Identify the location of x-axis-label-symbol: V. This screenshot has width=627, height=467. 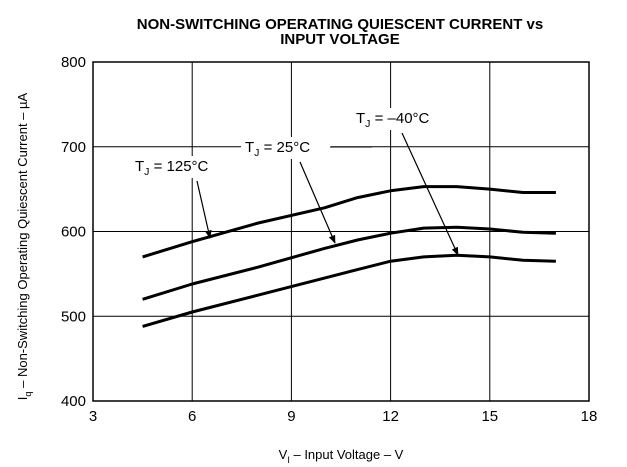
(283, 454).